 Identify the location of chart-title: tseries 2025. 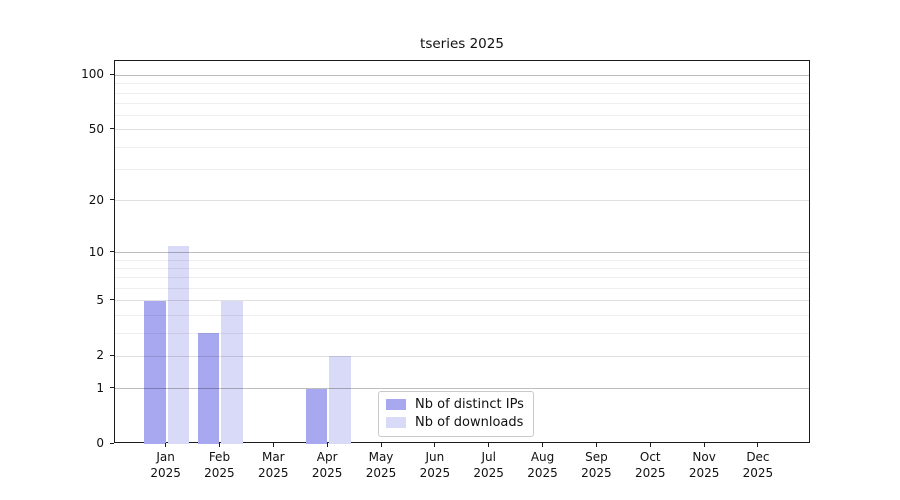
(462, 44).